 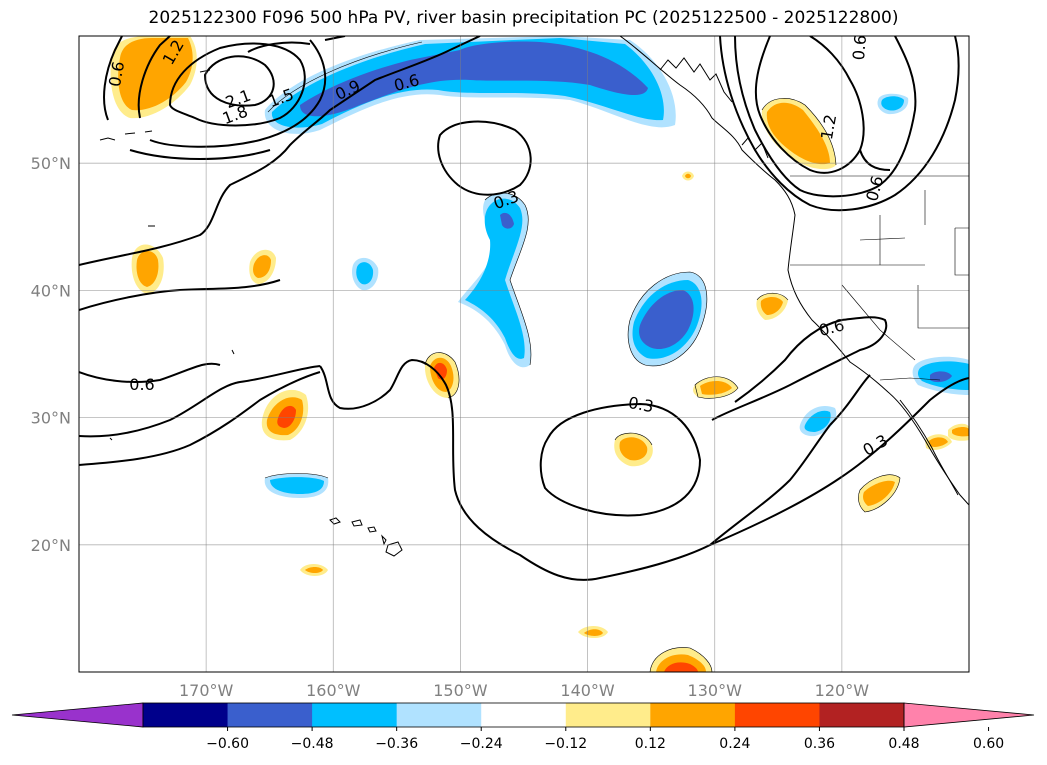 What do you see at coordinates (903, 744) in the screenshot?
I see `colorbar-tick-label: 0.48` at bounding box center [903, 744].